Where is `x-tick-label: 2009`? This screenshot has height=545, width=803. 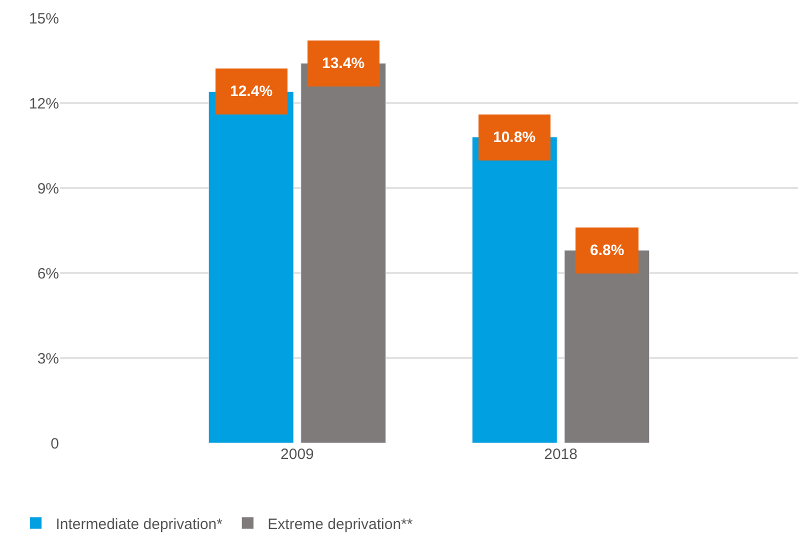
x-tick-label: 2009 is located at coordinates (297, 454).